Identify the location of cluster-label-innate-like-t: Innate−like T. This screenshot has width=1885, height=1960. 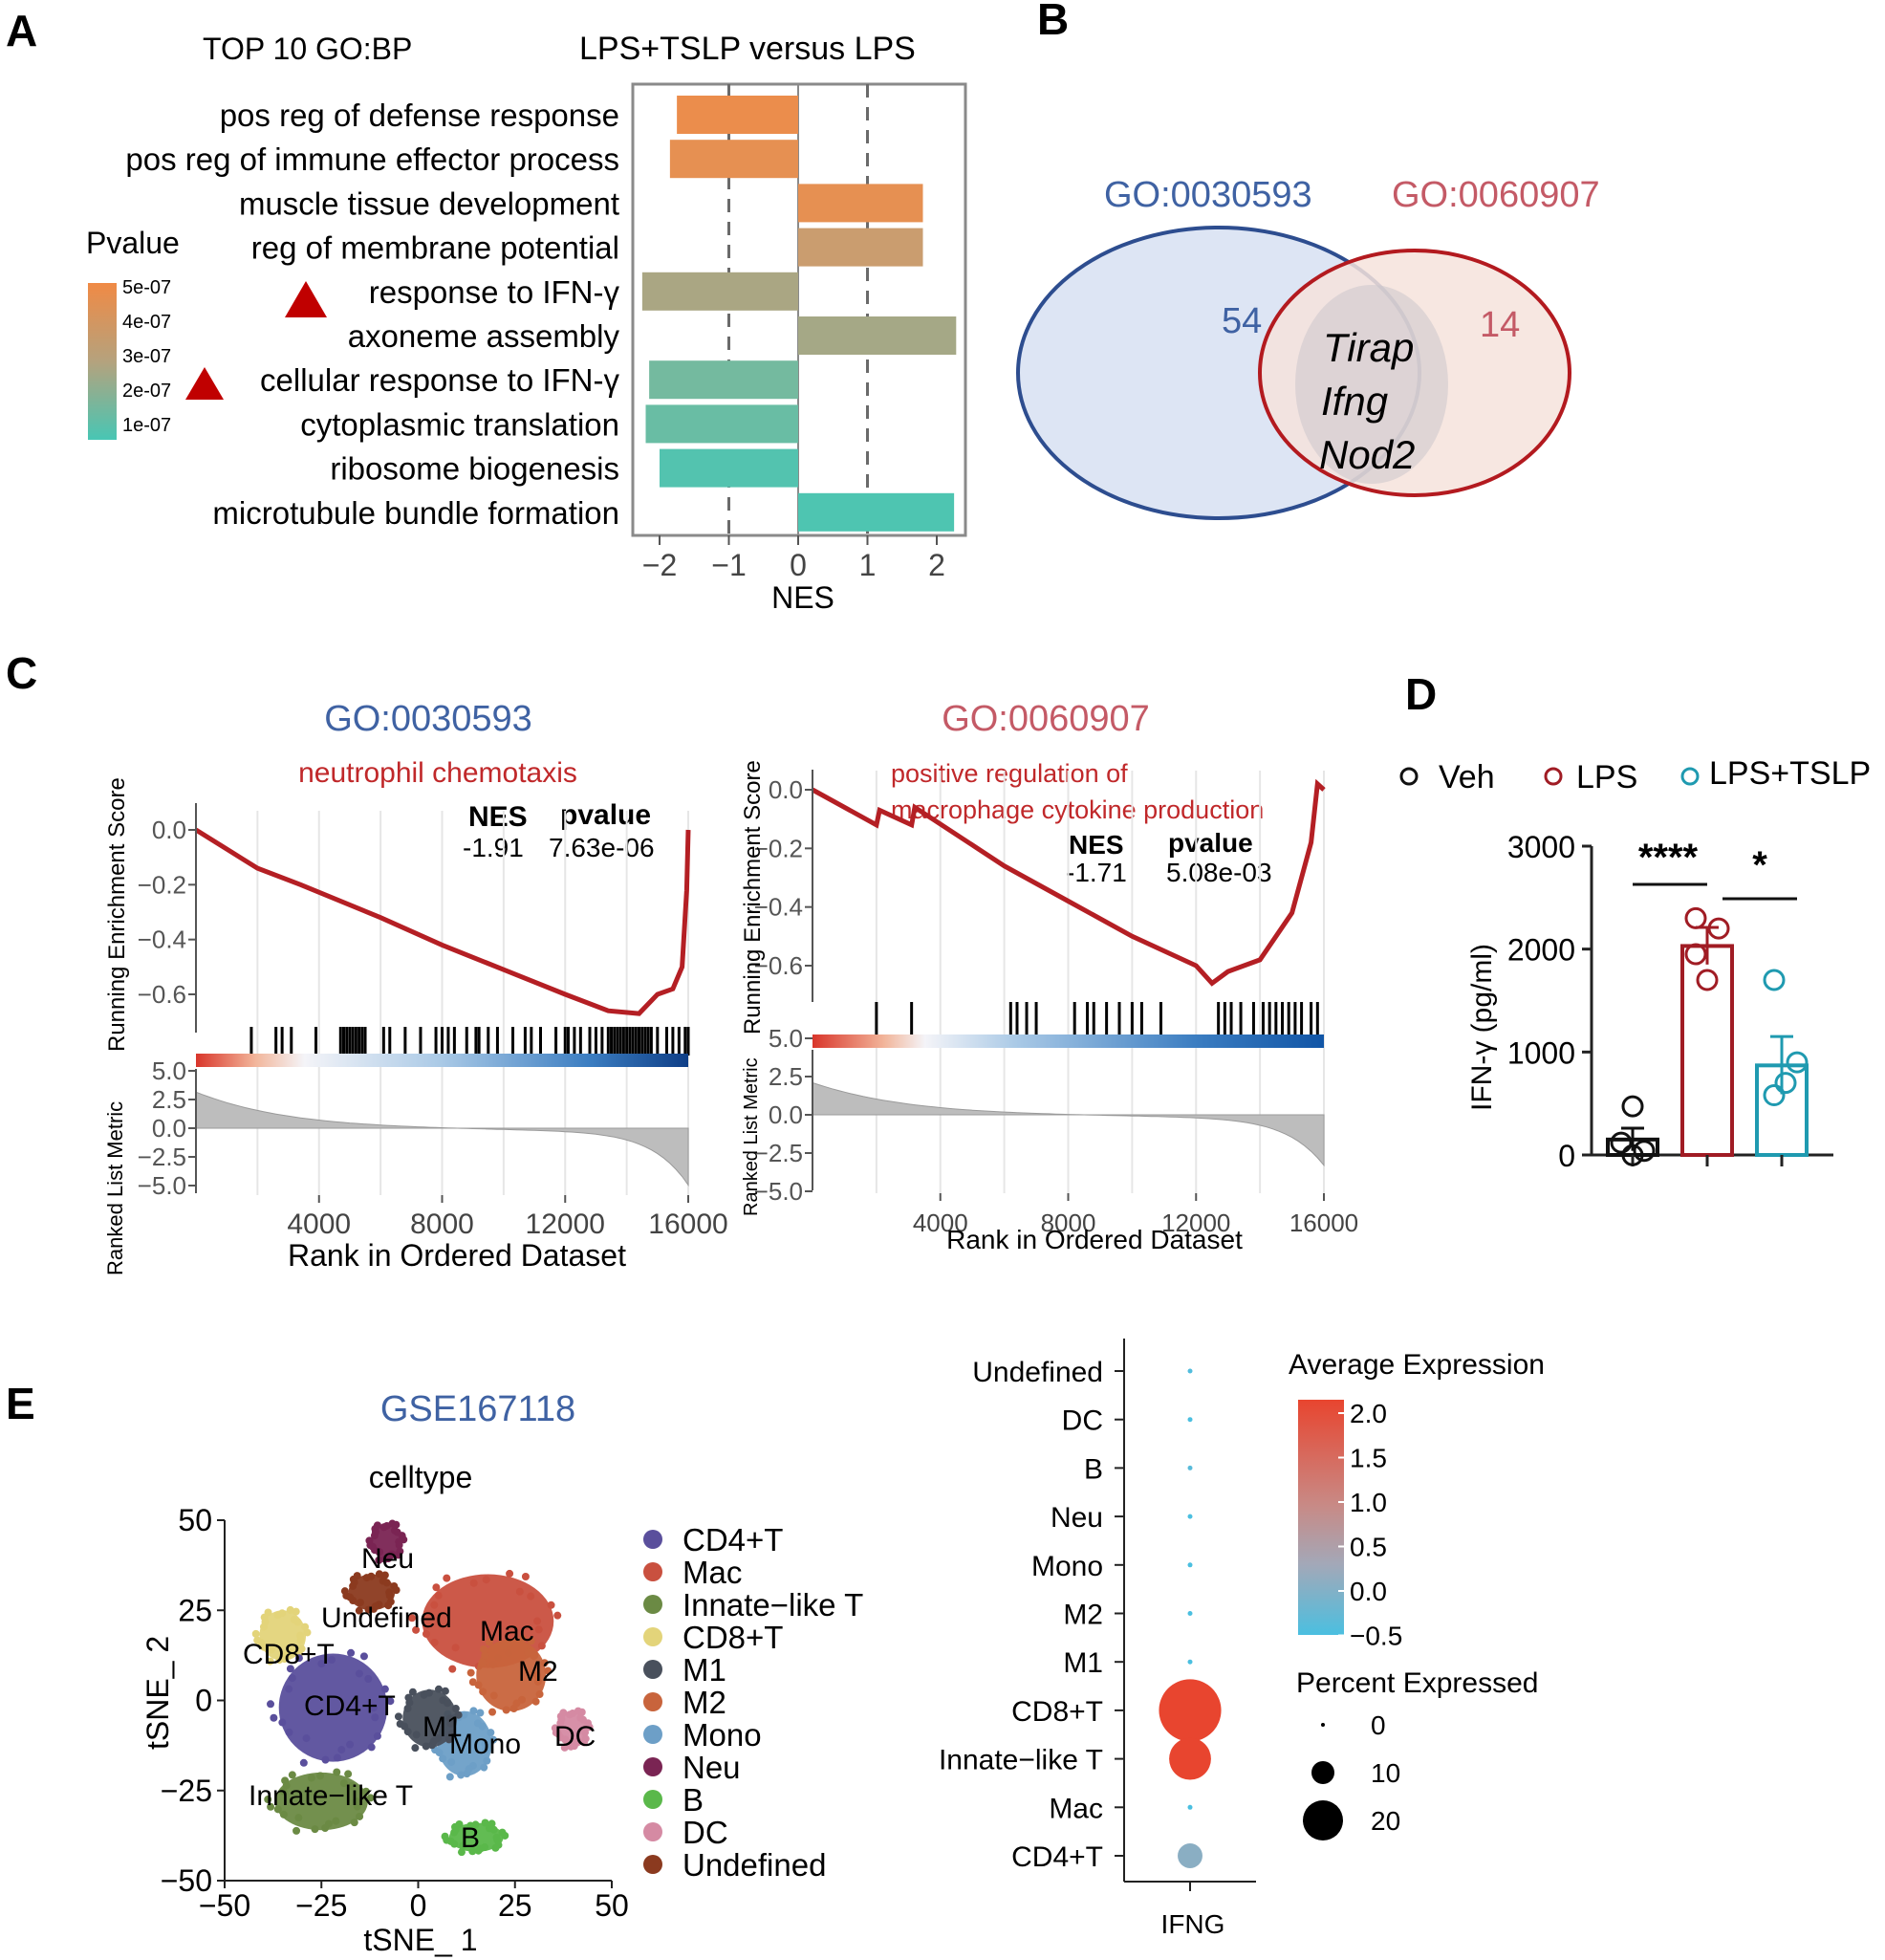
(331, 1796).